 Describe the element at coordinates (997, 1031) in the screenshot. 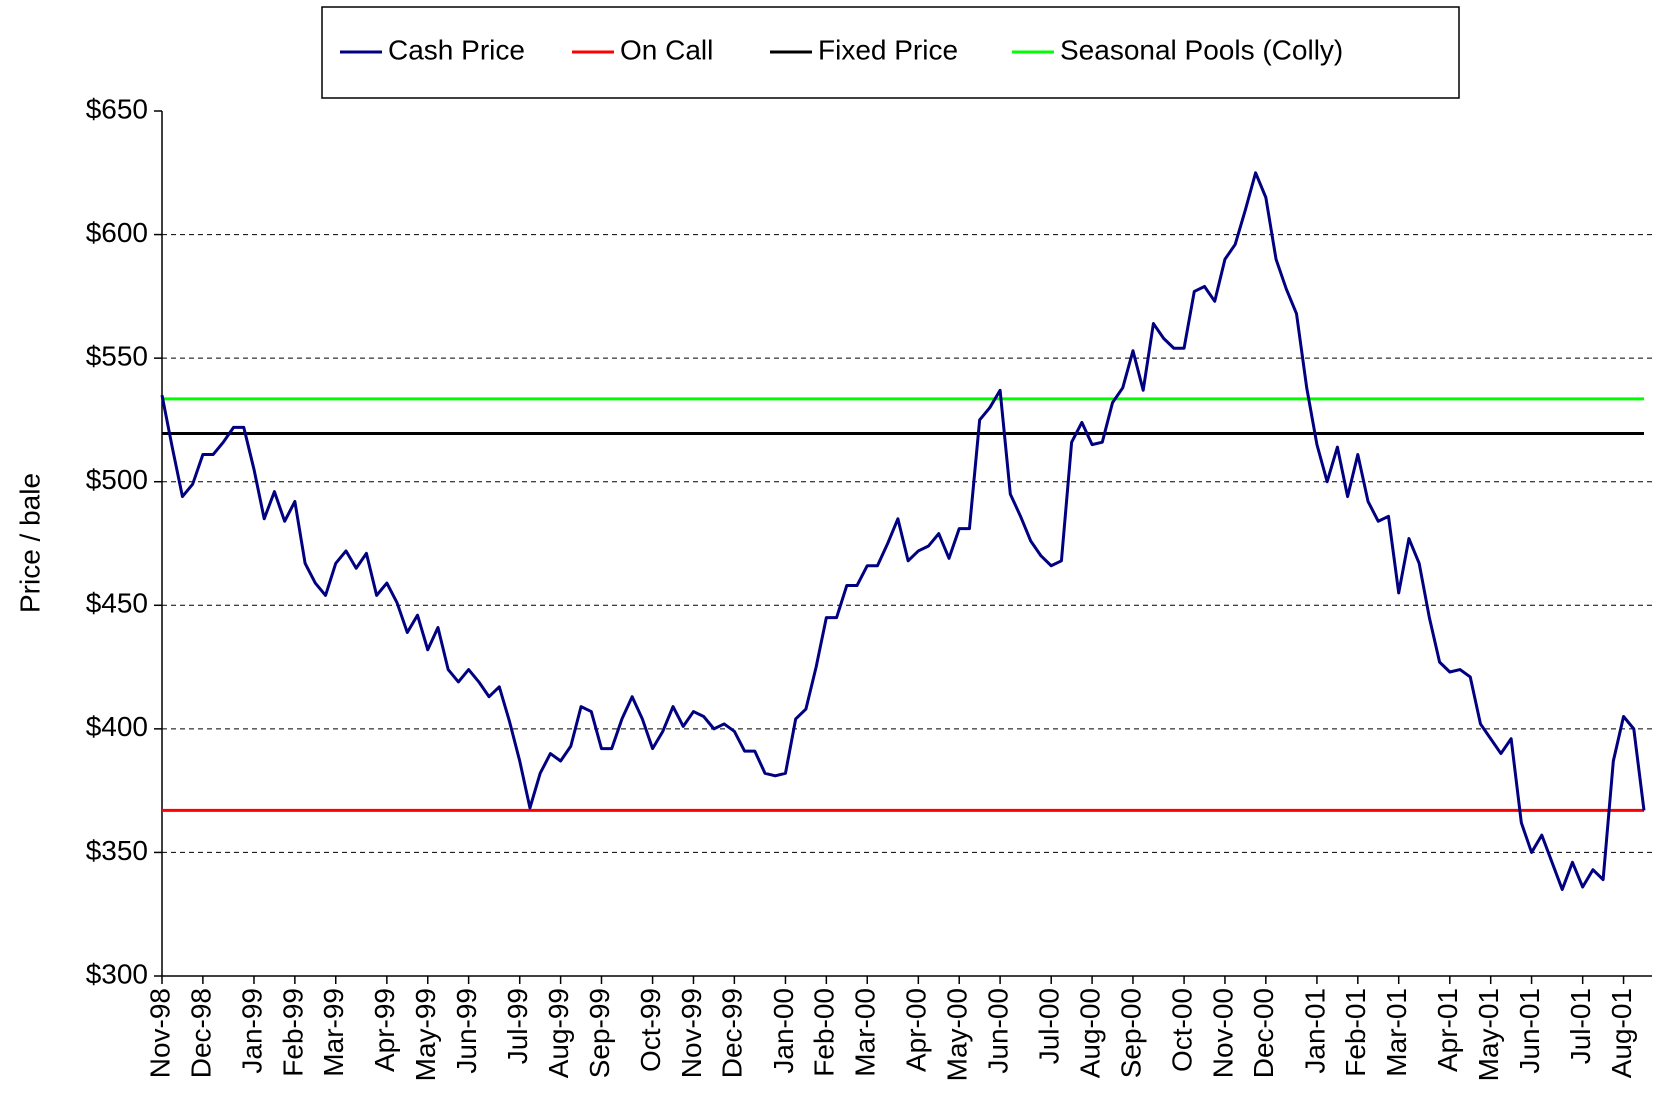

I see `x-tick-label: Jun-00` at that location.